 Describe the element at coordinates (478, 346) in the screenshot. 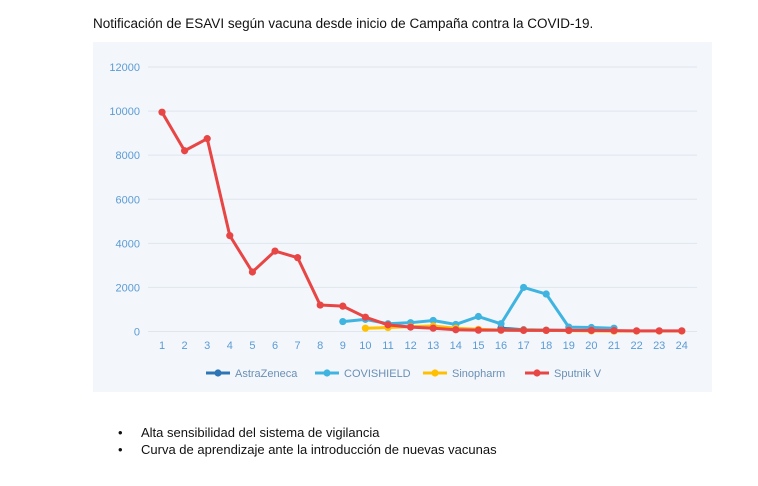

I see `x-tick-label: 15` at that location.